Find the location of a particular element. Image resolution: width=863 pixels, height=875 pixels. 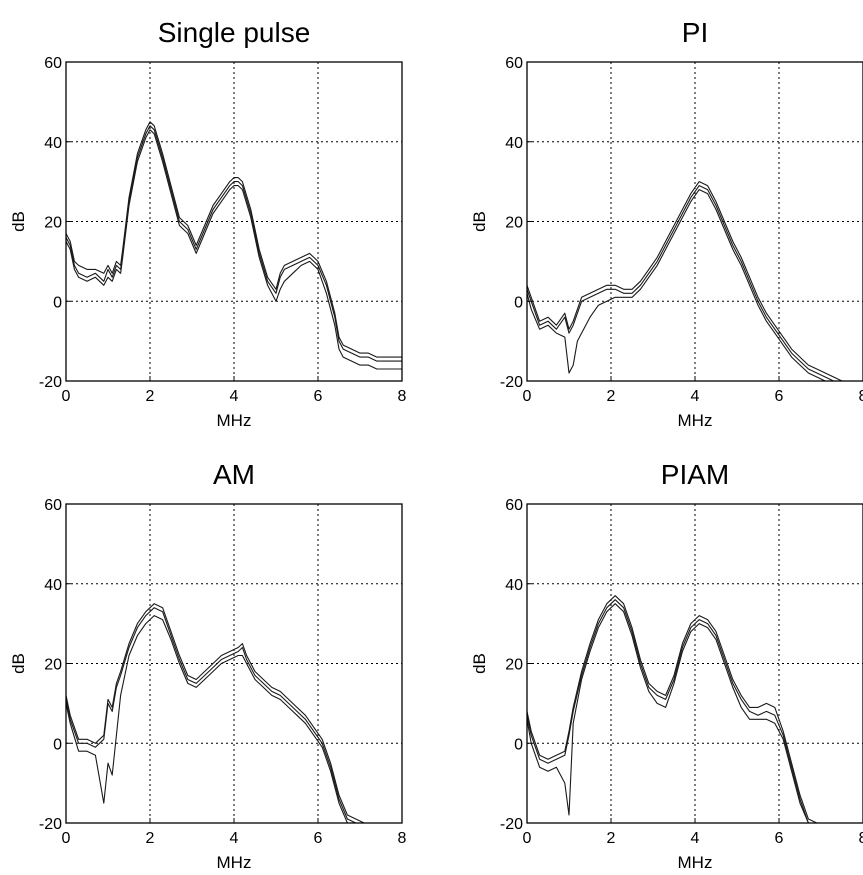

chart-title: PI is located at coordinates (695, 32).